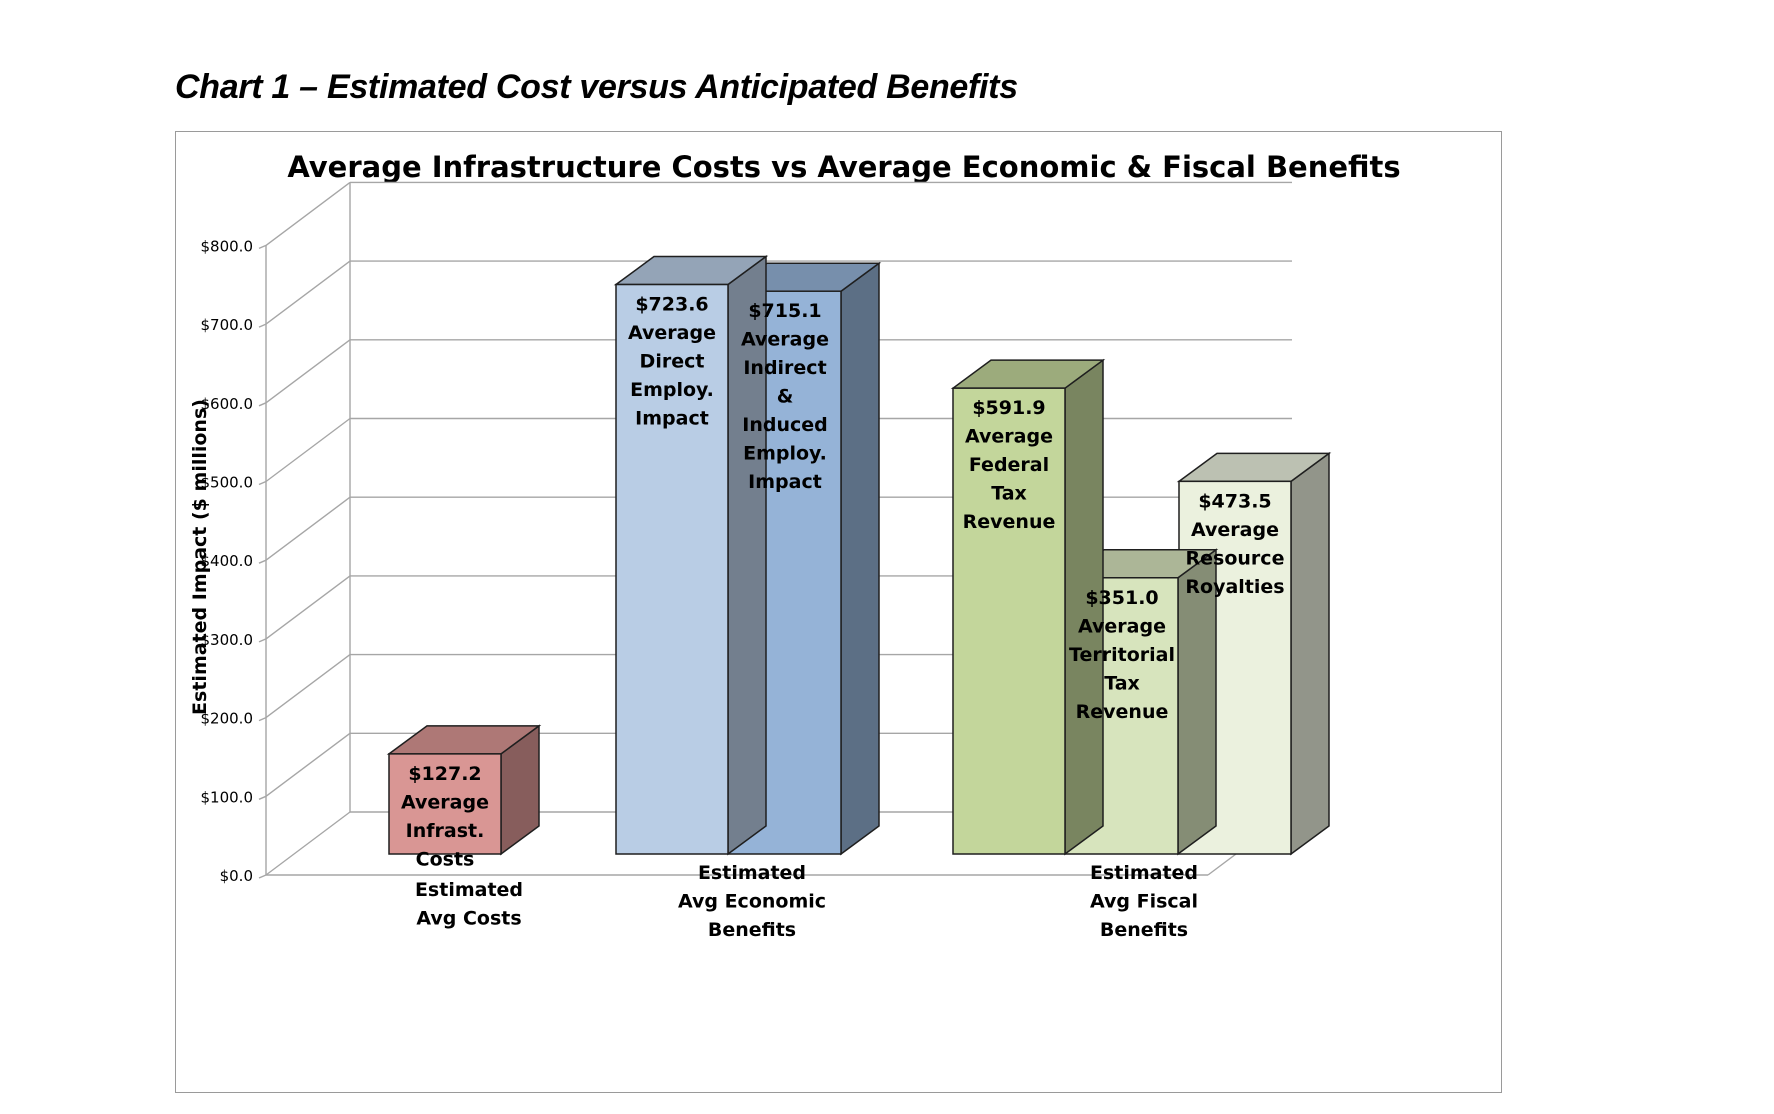 This screenshot has height=1114, width=1774. Describe the element at coordinates (445, 831) in the screenshot. I see `bar-data-label: Infrast.` at that location.